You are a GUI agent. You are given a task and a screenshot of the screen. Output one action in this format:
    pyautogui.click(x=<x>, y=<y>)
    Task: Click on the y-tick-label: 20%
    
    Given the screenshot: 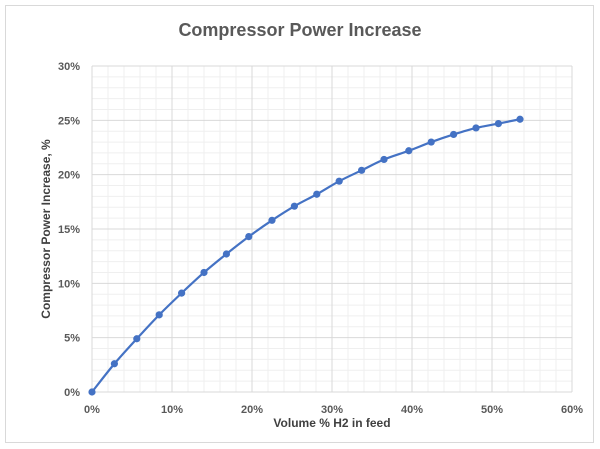 What is the action you would take?
    pyautogui.click(x=69, y=176)
    